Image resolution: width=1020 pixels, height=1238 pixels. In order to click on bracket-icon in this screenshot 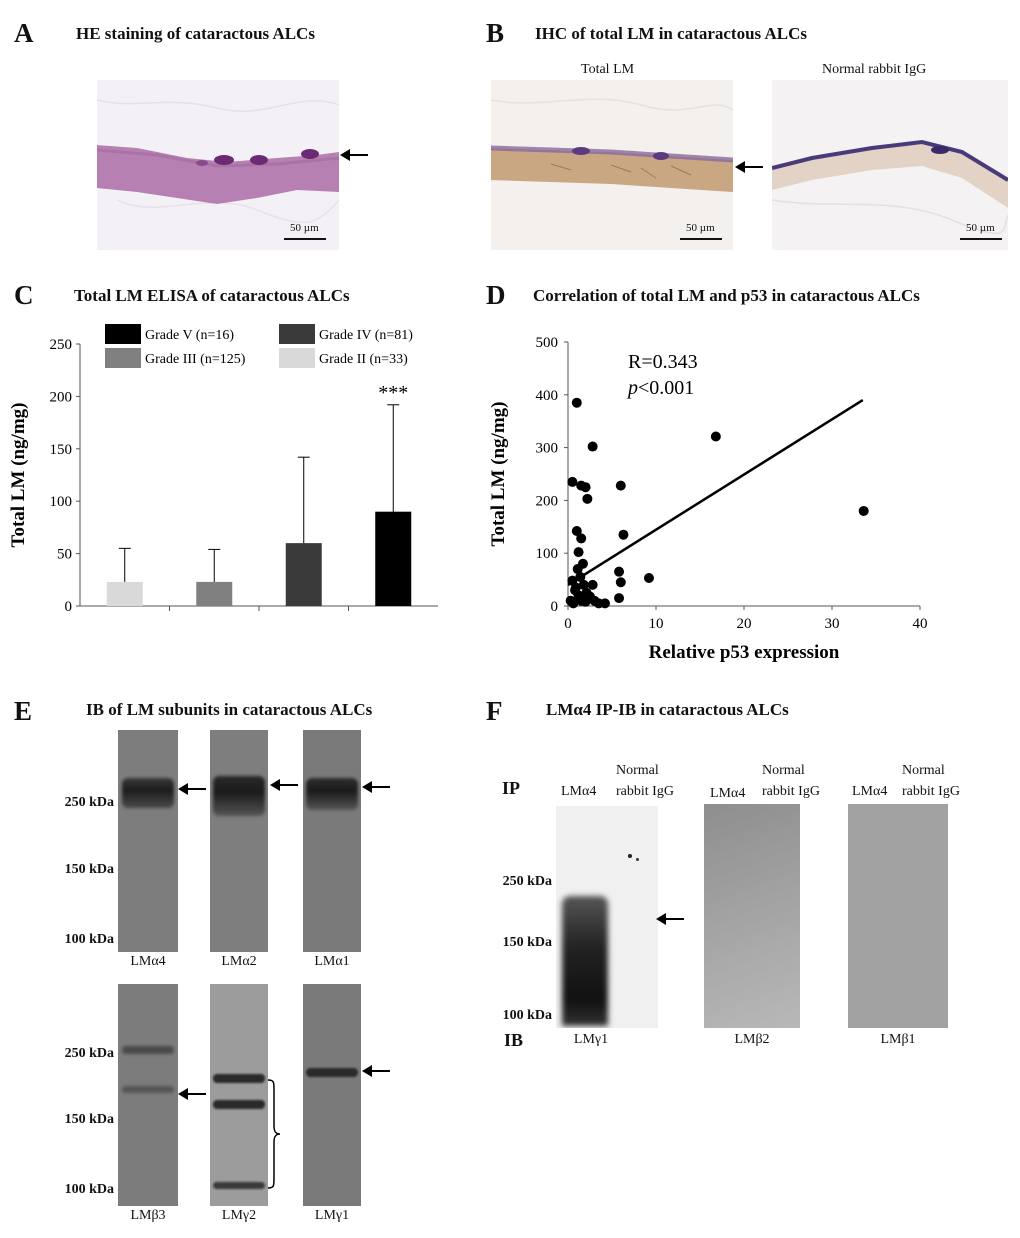, I will do `click(274, 1136)`.